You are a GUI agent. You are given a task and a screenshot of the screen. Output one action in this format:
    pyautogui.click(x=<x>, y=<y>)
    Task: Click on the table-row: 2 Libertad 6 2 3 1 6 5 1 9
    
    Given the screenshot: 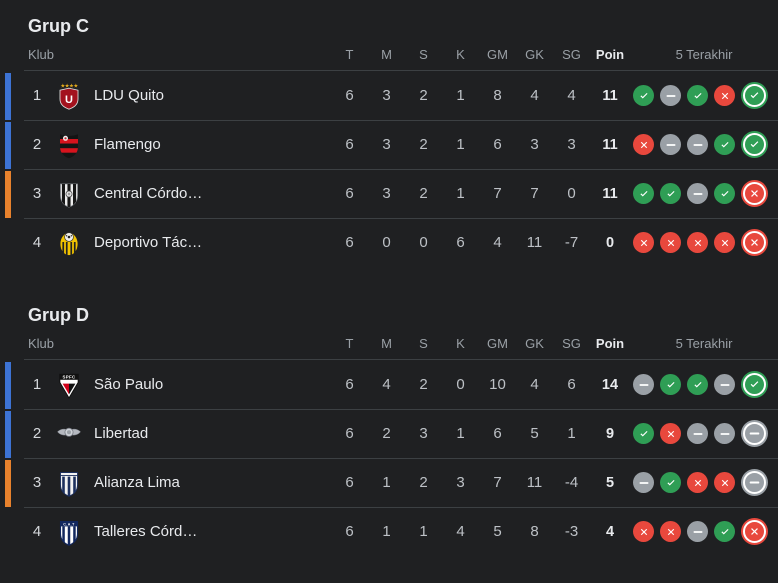 What is the action you would take?
    pyautogui.click(x=389, y=433)
    